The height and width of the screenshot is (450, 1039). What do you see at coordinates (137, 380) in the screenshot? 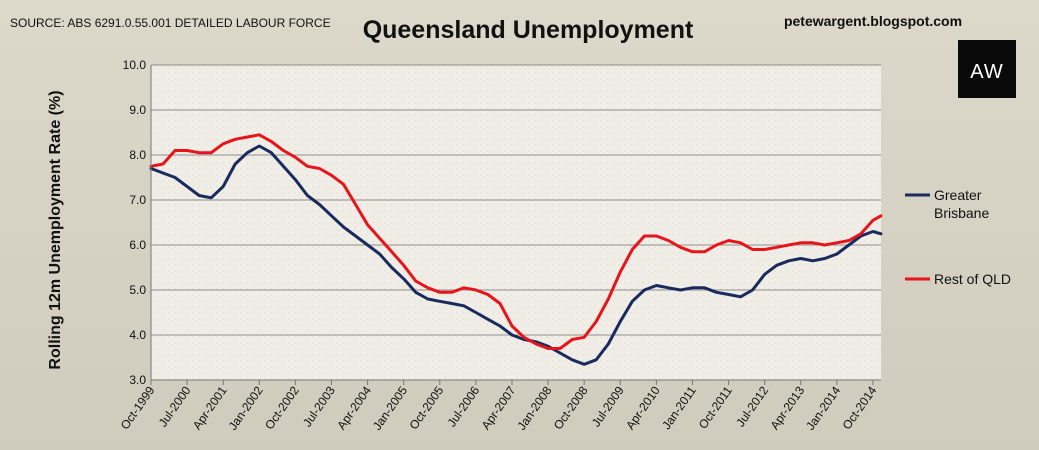
I see `y-tick-label: 3.0` at bounding box center [137, 380].